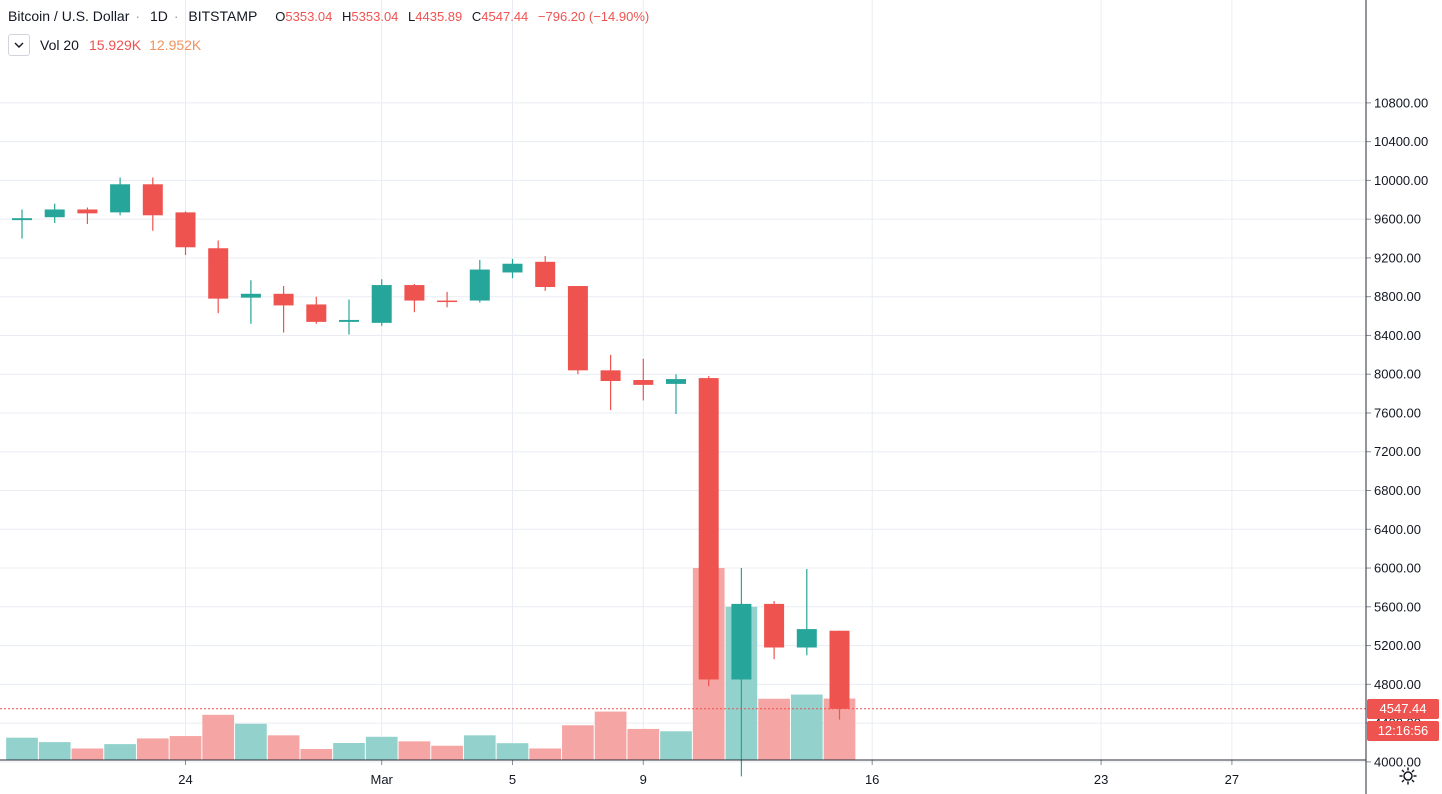 The width and height of the screenshot is (1442, 794). What do you see at coordinates (1401, 102) in the screenshot?
I see `y-tick-label: 10800.00` at bounding box center [1401, 102].